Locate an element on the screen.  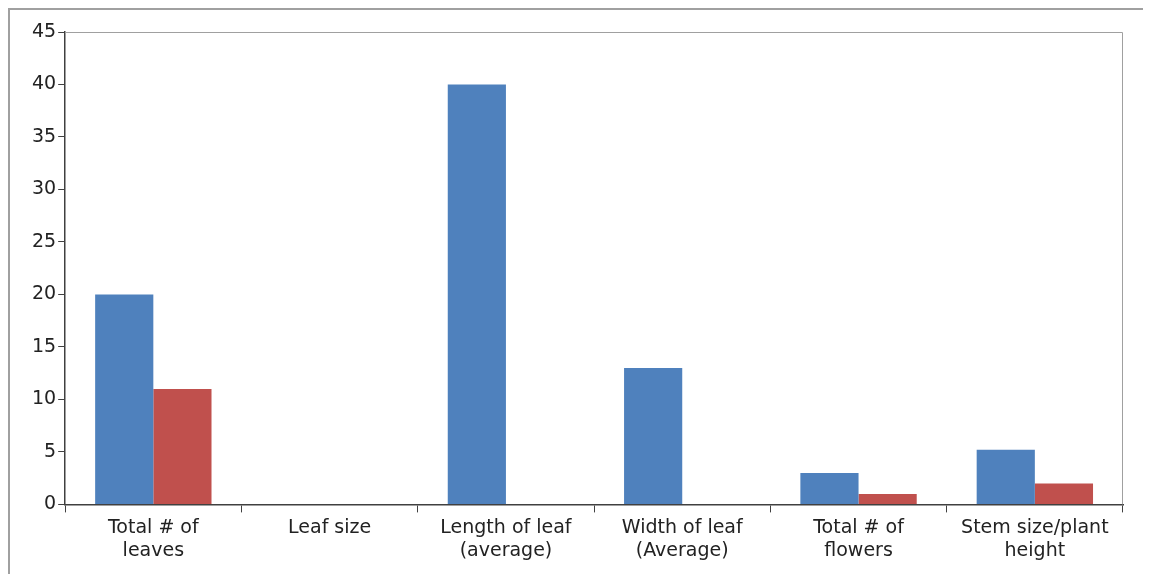
y-tick-label: 5 is located at coordinates (50, 449).